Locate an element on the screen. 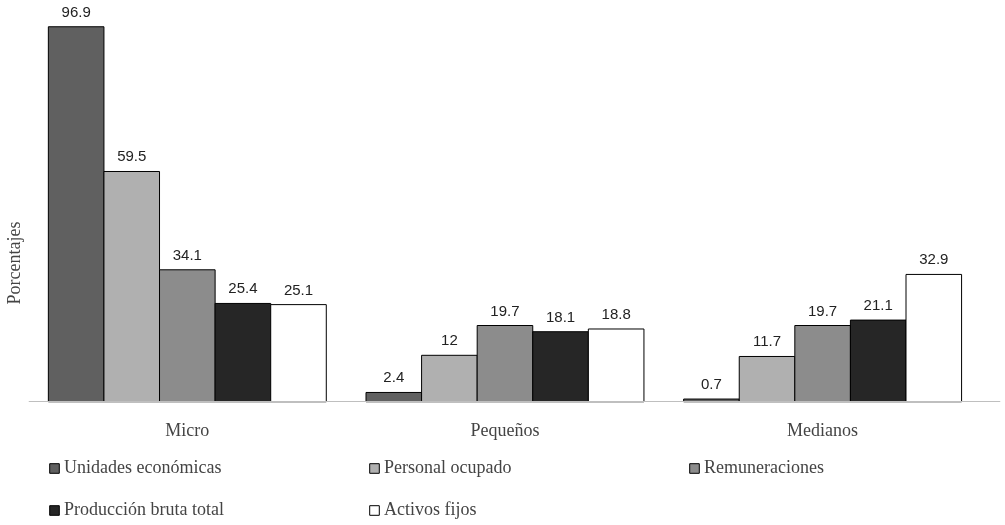 The width and height of the screenshot is (1005, 525). legend-label: Activos fijos is located at coordinates (431, 509).